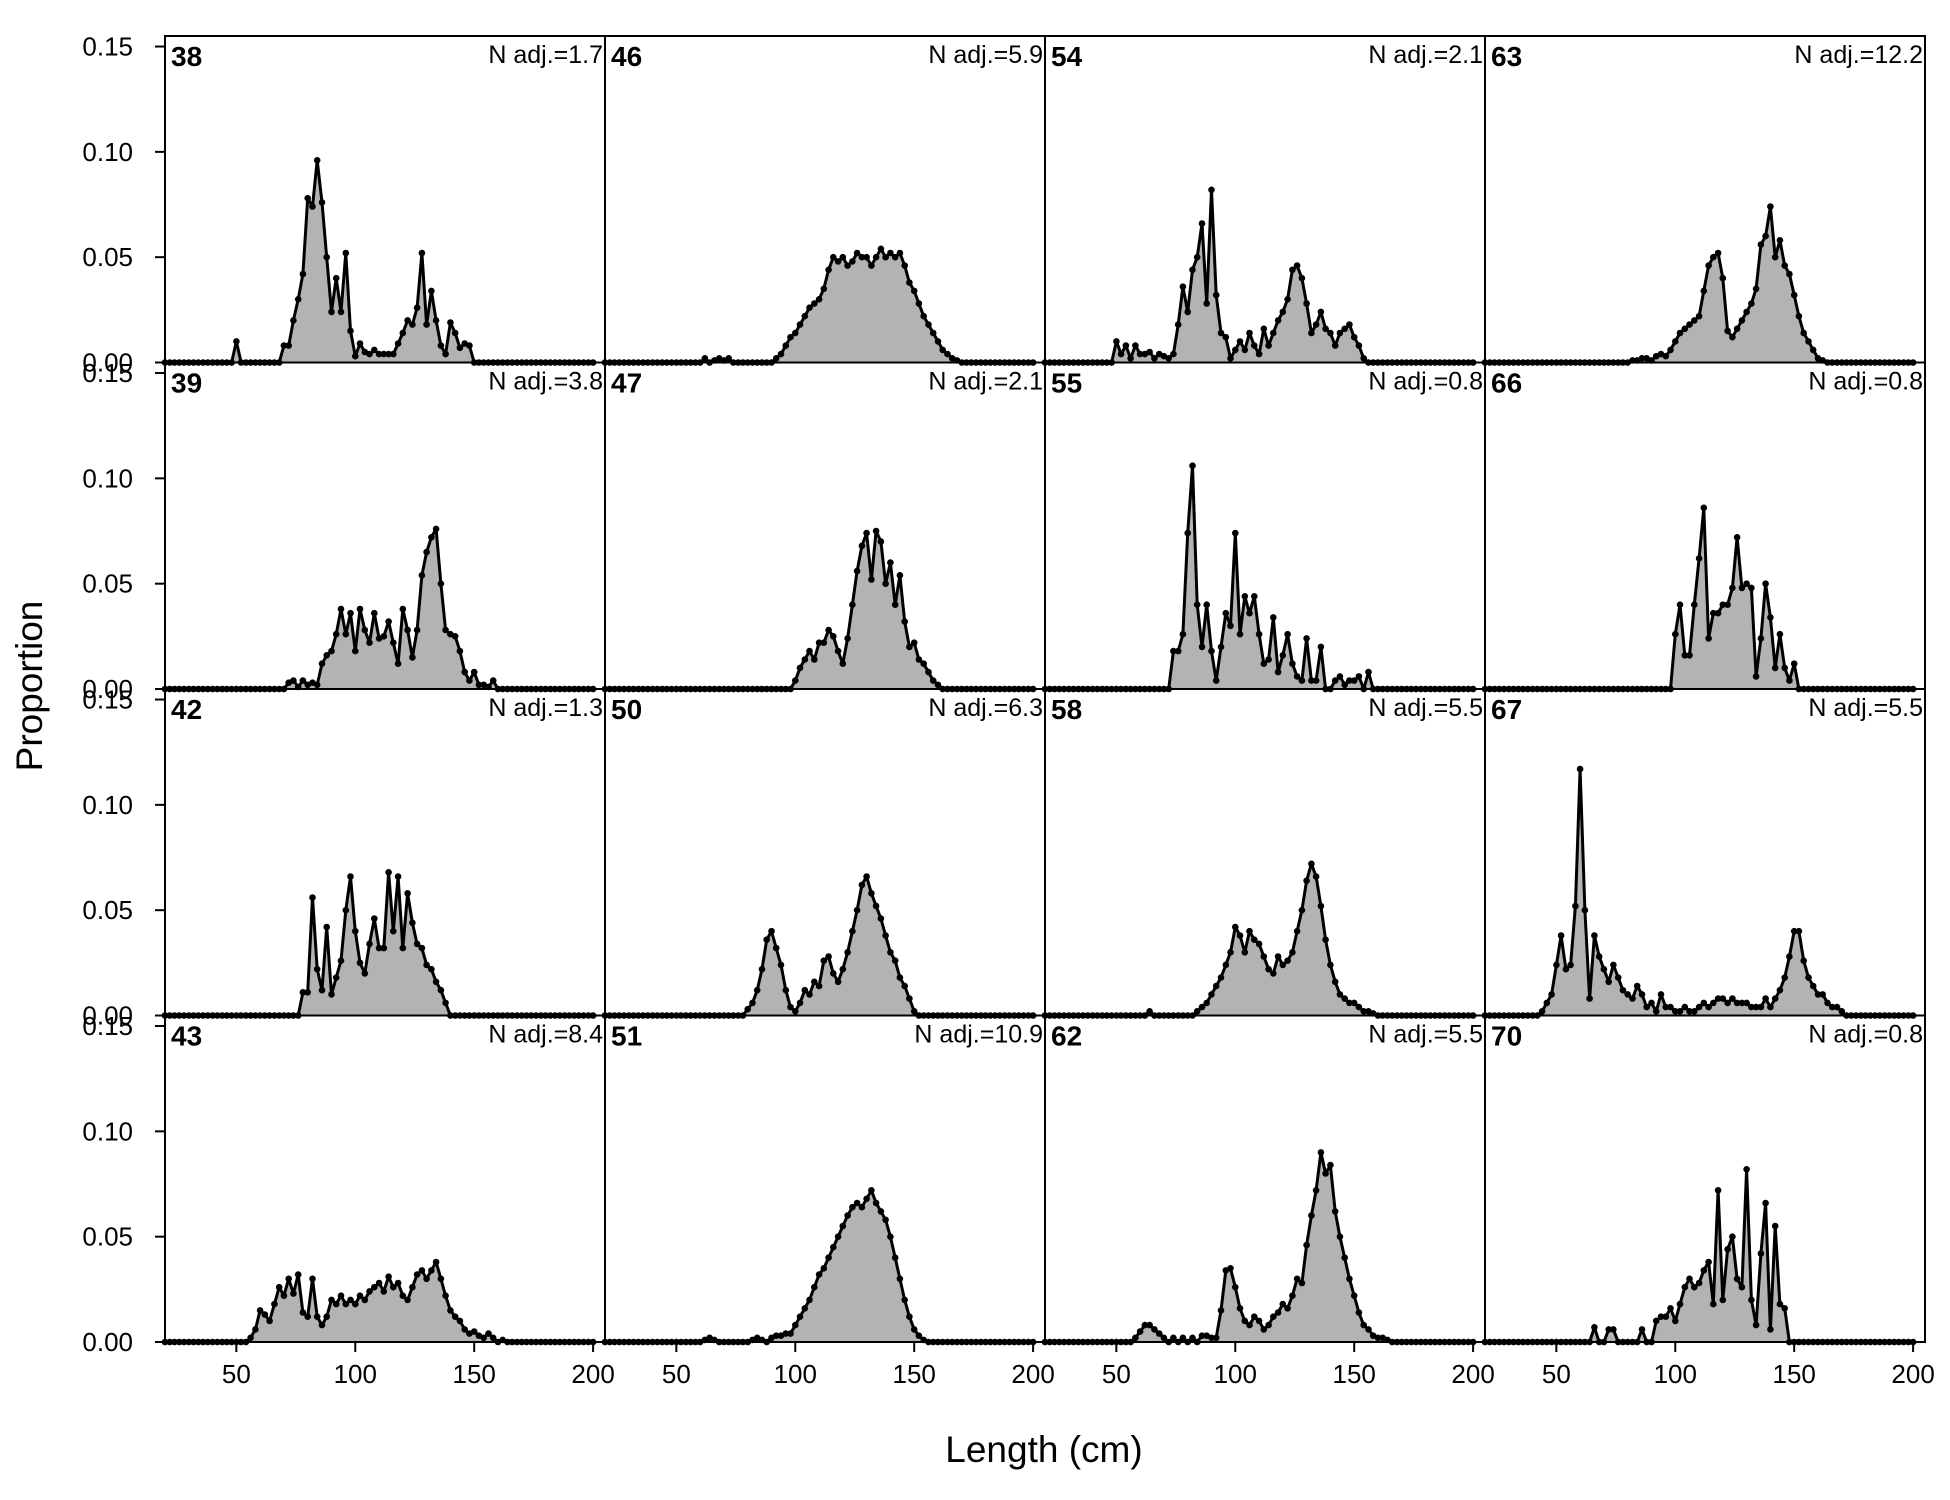 This screenshot has width=1950, height=1500. I want to click on y-tick-label: 0.15, so click(107, 1026).